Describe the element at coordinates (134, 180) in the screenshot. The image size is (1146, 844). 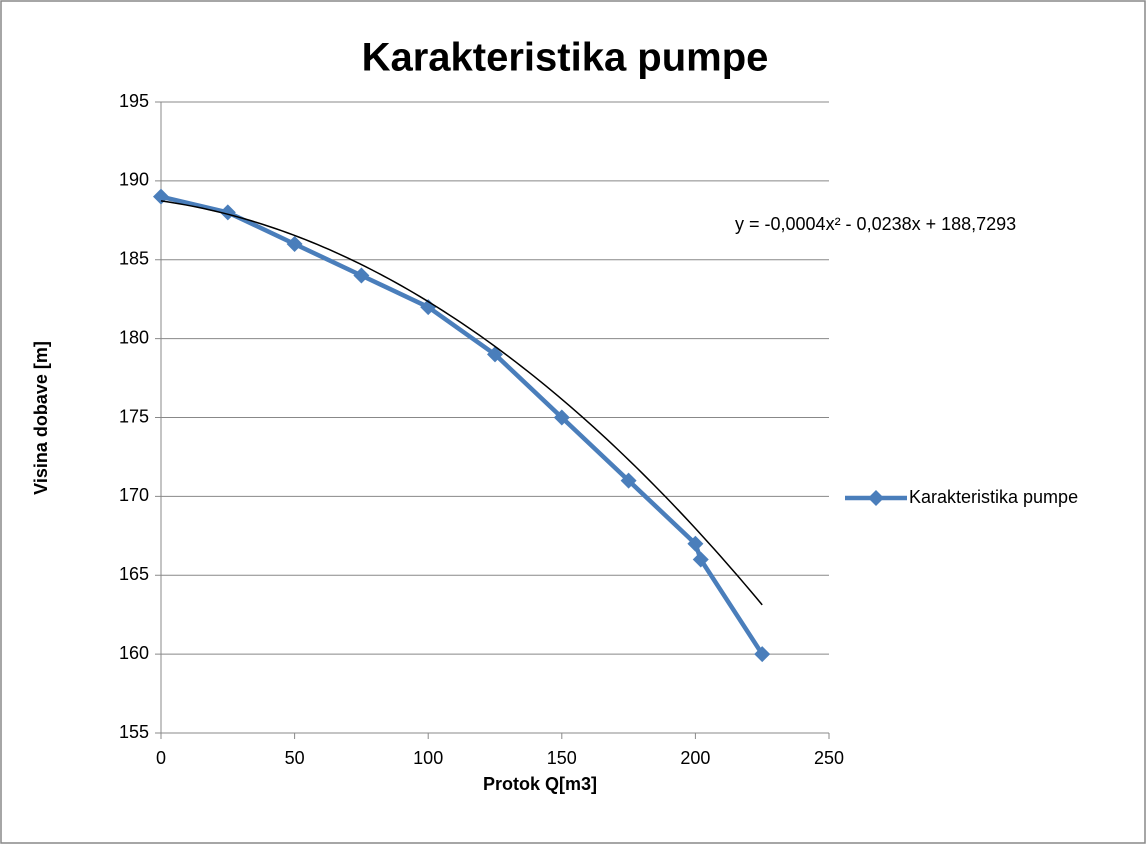
I see `y-tick-label: 190` at that location.